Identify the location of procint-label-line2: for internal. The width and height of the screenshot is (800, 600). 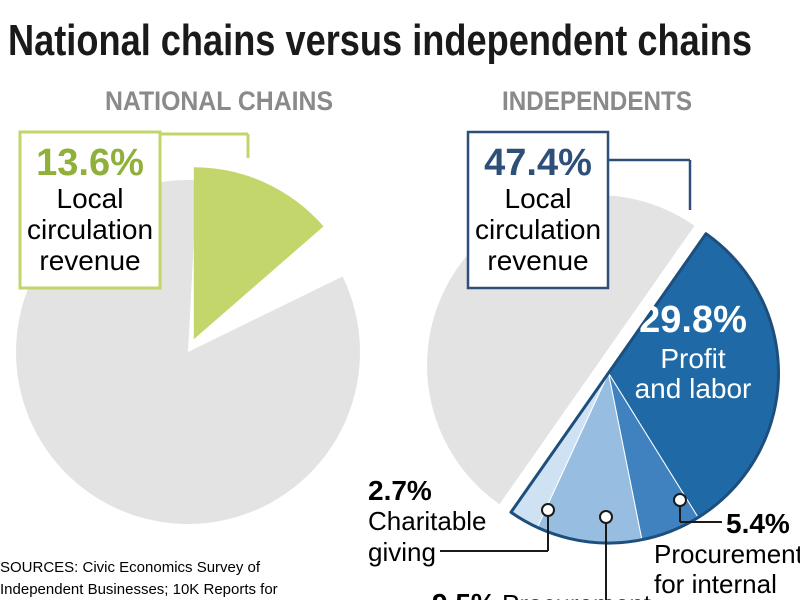
(715, 584).